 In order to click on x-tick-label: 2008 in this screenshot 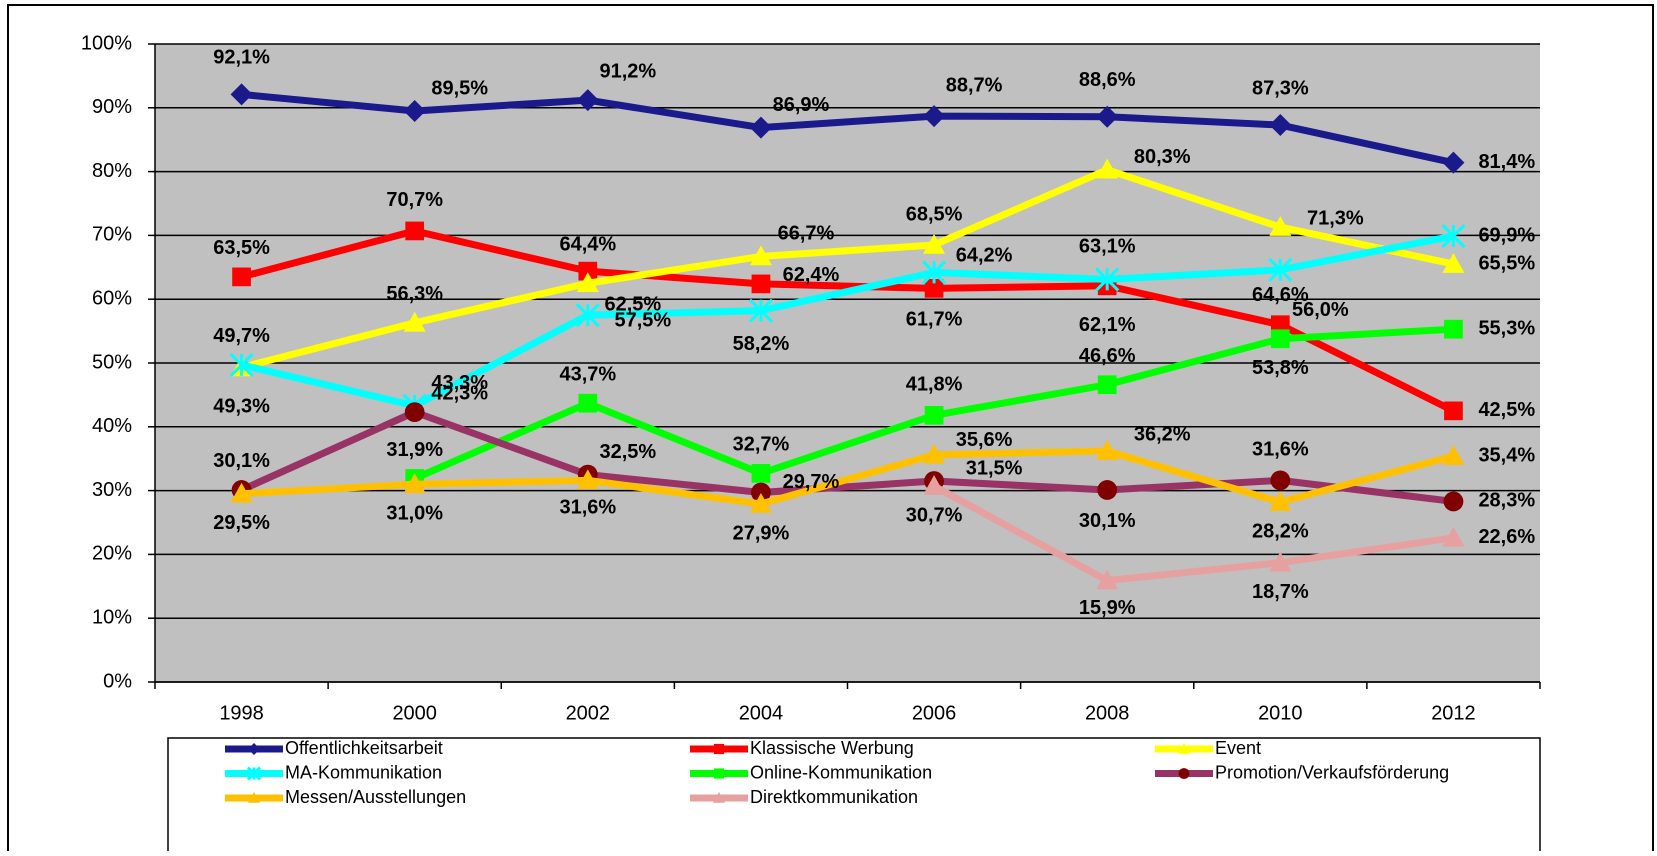, I will do `click(1107, 713)`.